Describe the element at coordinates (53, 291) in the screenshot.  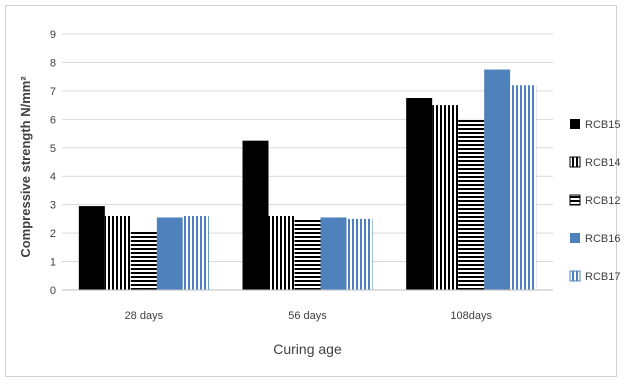
I see `y-tick-label: 0` at that location.